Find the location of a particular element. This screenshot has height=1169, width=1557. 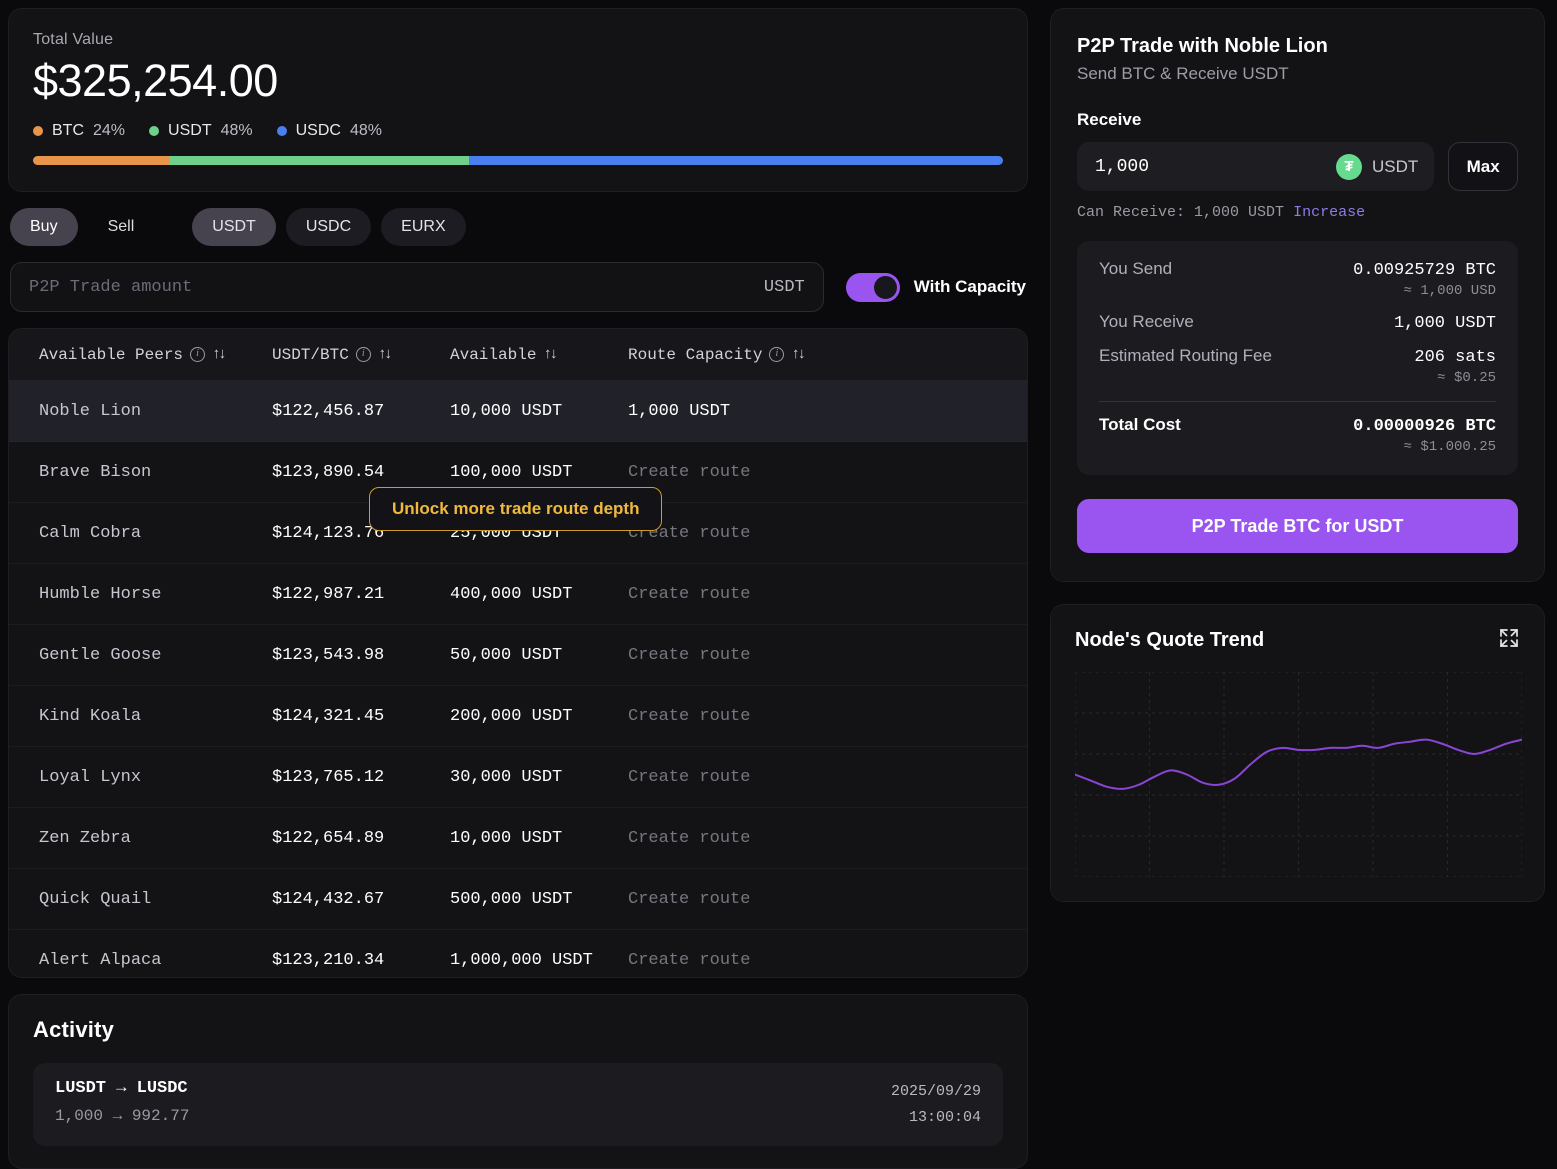

trade-amount-field: USDT is located at coordinates (417, 287).